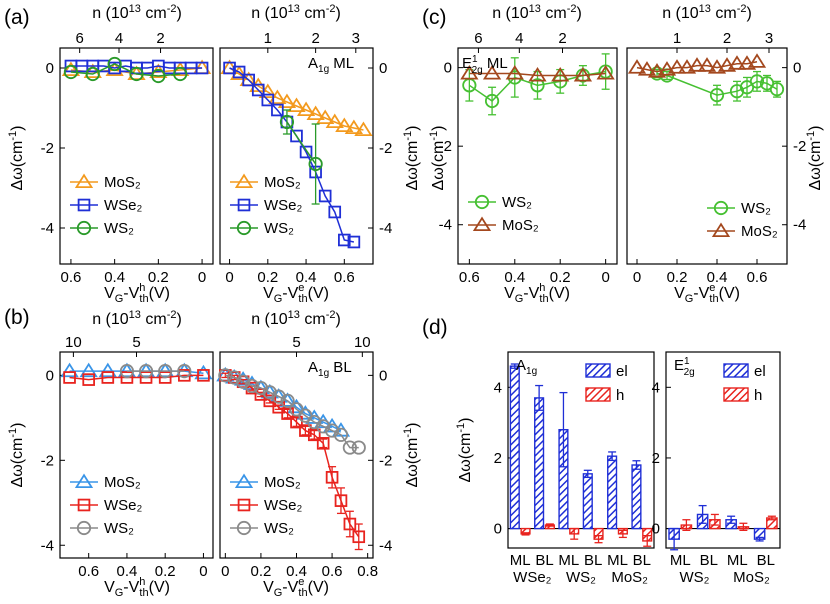 The height and width of the screenshot is (604, 830). What do you see at coordinates (367, 571) in the screenshot?
I see `b_right-xtick-label: 0.8` at bounding box center [367, 571].